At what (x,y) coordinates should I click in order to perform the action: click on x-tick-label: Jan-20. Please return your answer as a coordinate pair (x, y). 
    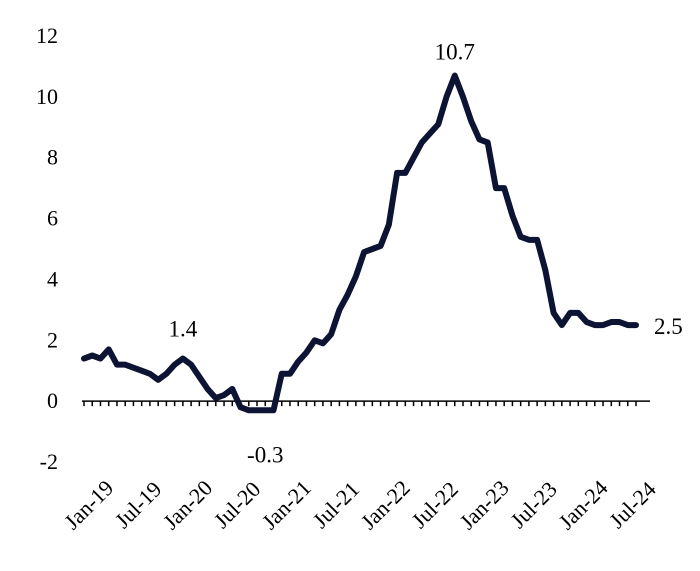
    Looking at the image, I should click on (187, 504).